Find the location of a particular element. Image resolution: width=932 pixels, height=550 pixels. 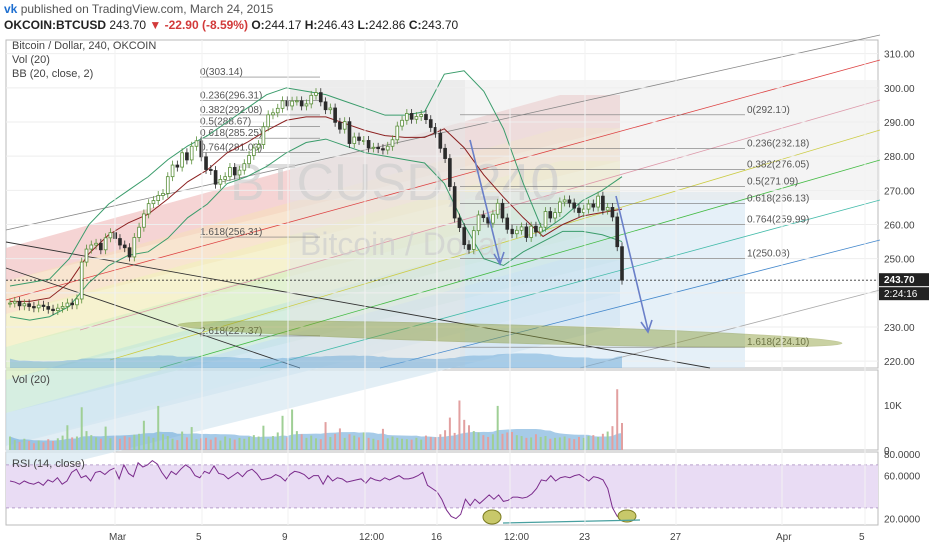

last-price-tag is located at coordinates (904, 280).